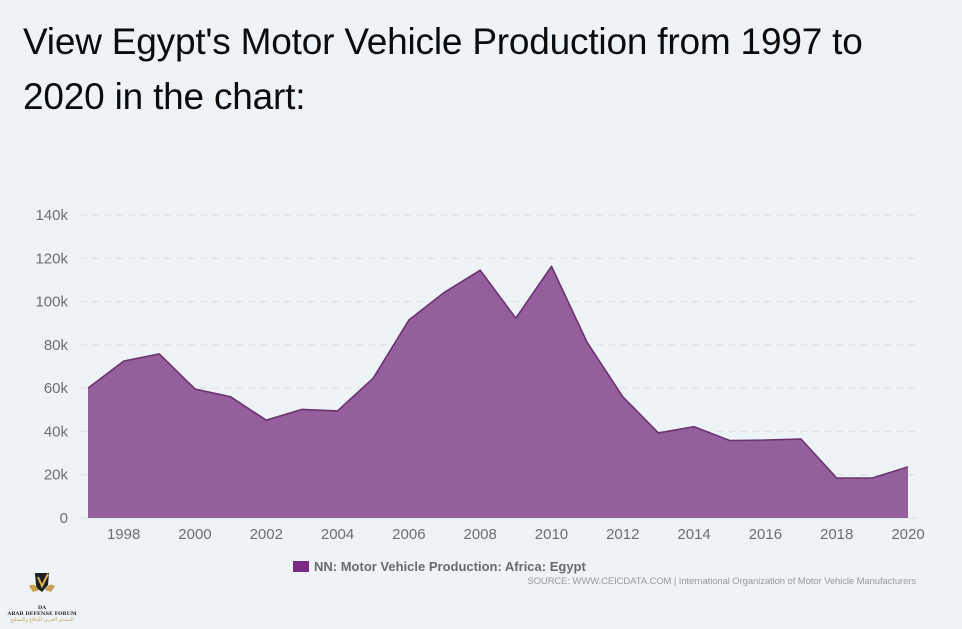 The width and height of the screenshot is (962, 629). I want to click on y-tick-label: 120k, so click(51, 258).